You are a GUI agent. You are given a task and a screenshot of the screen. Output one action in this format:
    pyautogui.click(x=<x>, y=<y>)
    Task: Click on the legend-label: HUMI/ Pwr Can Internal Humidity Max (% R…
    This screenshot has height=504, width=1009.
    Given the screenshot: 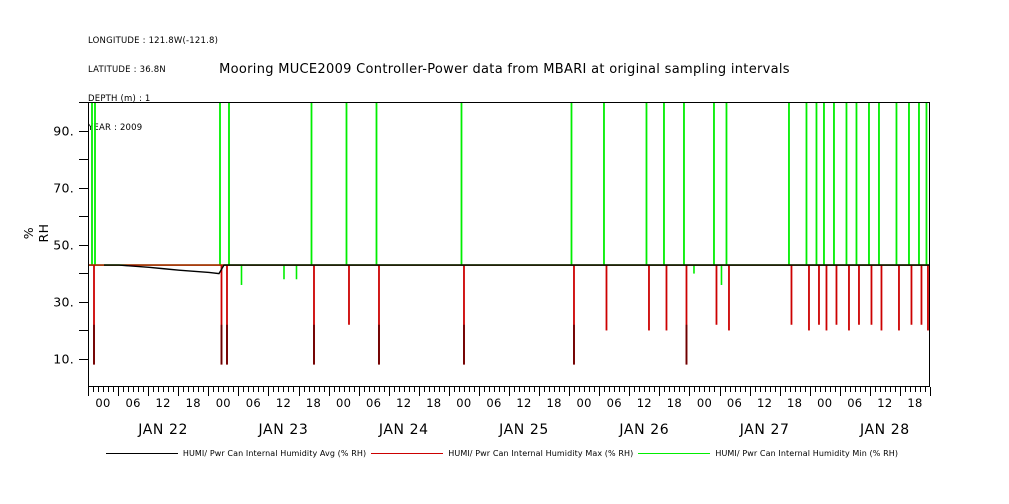 What is the action you would take?
    pyautogui.click(x=541, y=453)
    